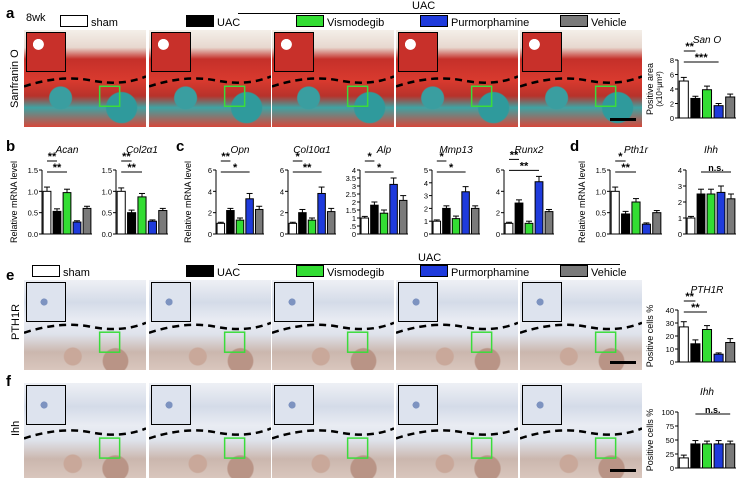 Image resolution: width=742 pixels, height=484 pixels. Describe the element at coordinates (452, 192) in the screenshot. I see `chart-mmp13: Mmp13 0 1 2 3 4 5 * *` at that location.